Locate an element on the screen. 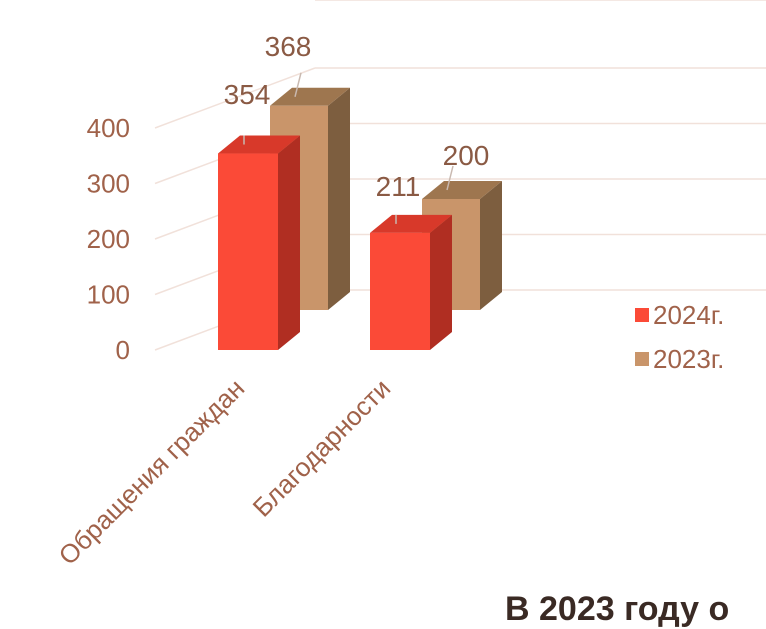  x-tick-label: Благодарности is located at coordinates (322, 448).